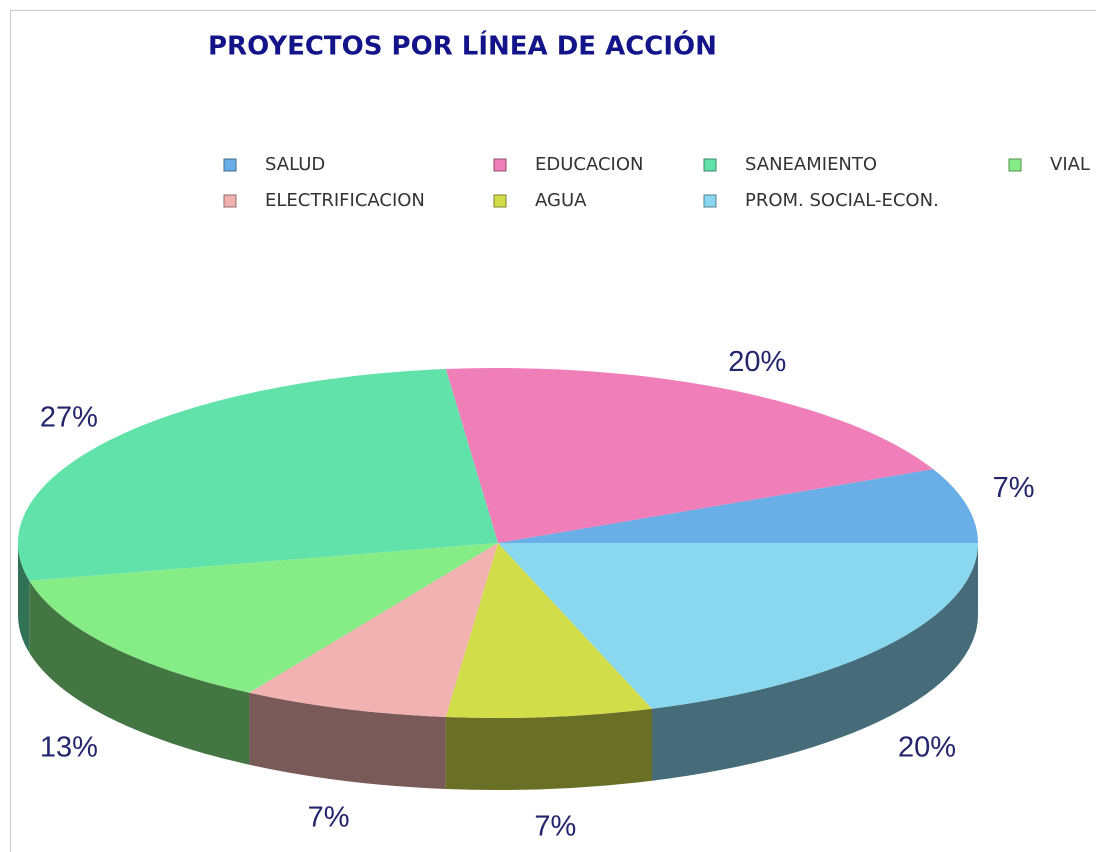 The image size is (1096, 852). Describe the element at coordinates (561, 200) in the screenshot. I see `legend-label: AGUA` at that location.